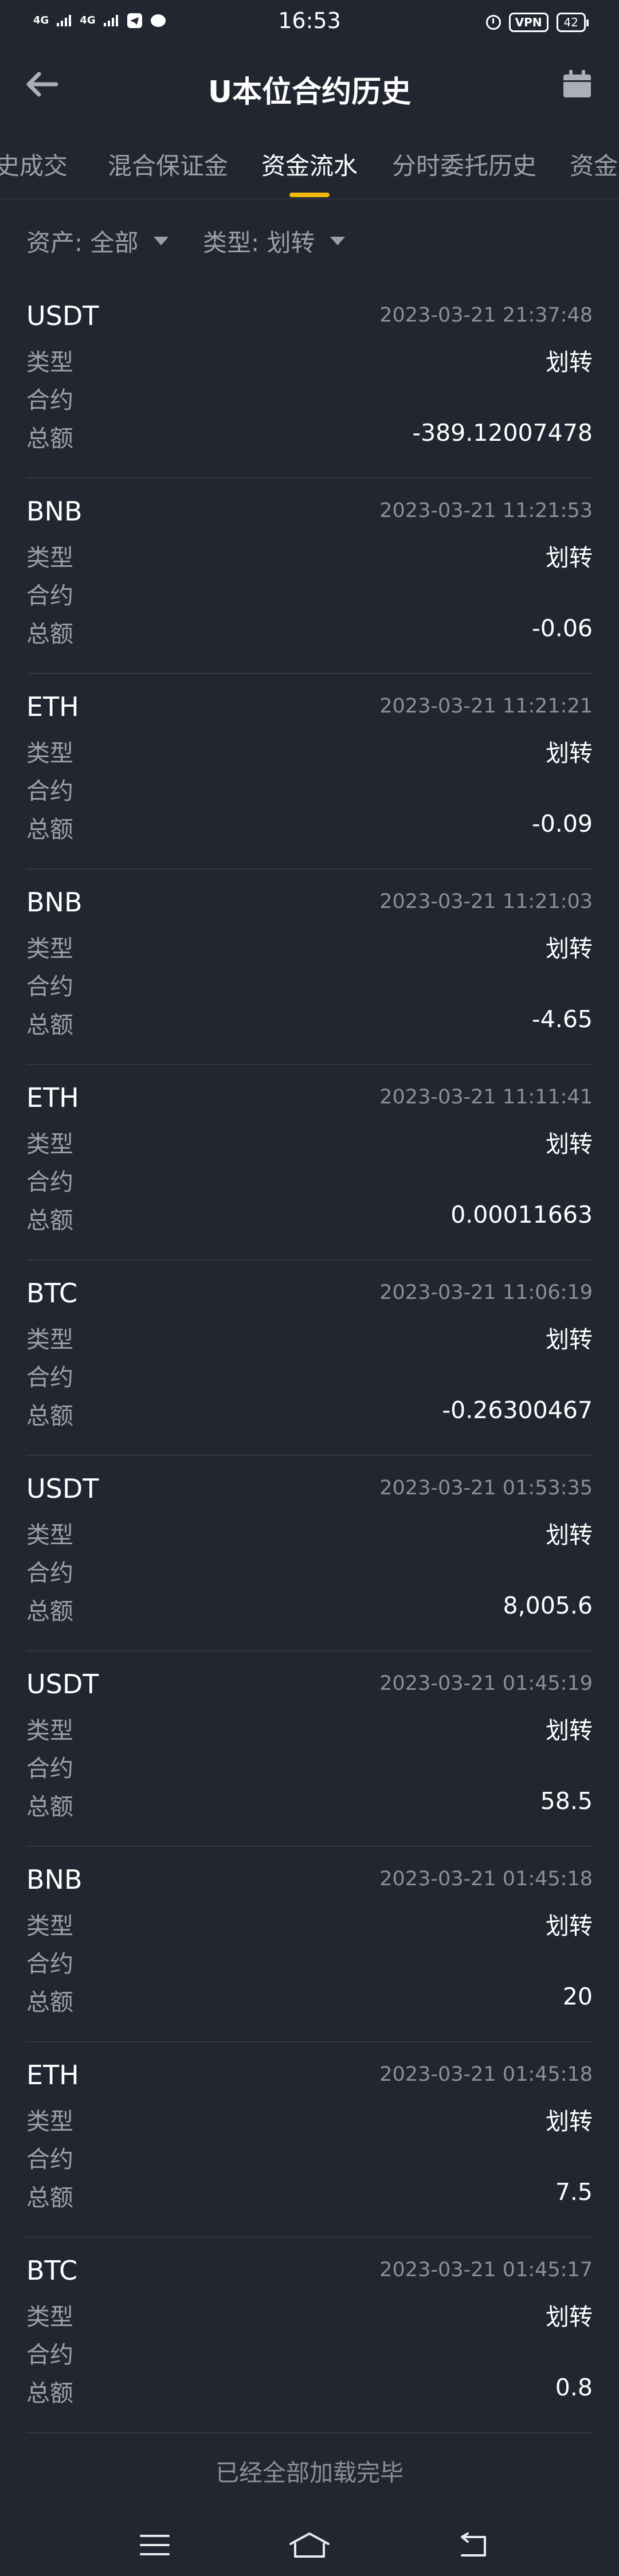  Describe the element at coordinates (309, 1022) in the screenshot. I see `record-total-row: 总额 -4.65` at that location.